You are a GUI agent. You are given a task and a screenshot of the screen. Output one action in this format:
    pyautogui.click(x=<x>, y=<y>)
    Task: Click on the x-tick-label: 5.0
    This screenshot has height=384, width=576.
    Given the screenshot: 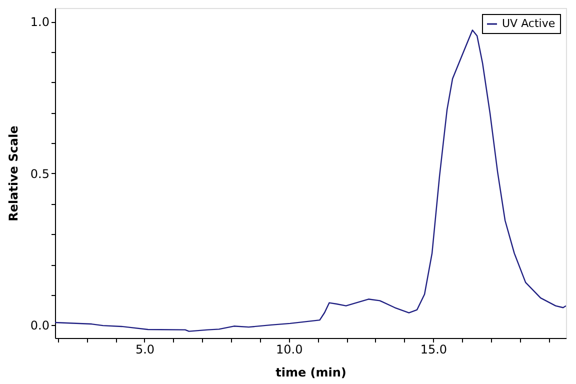 What is the action you would take?
    pyautogui.click(x=145, y=349)
    